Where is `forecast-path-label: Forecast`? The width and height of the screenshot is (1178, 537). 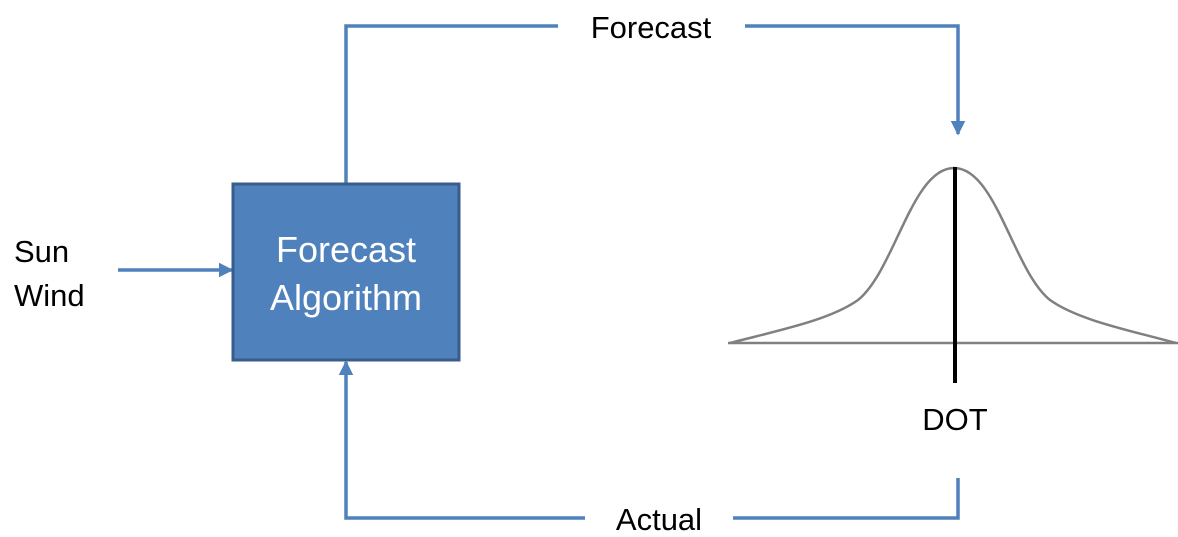 forecast-path-label: Forecast is located at coordinates (651, 27).